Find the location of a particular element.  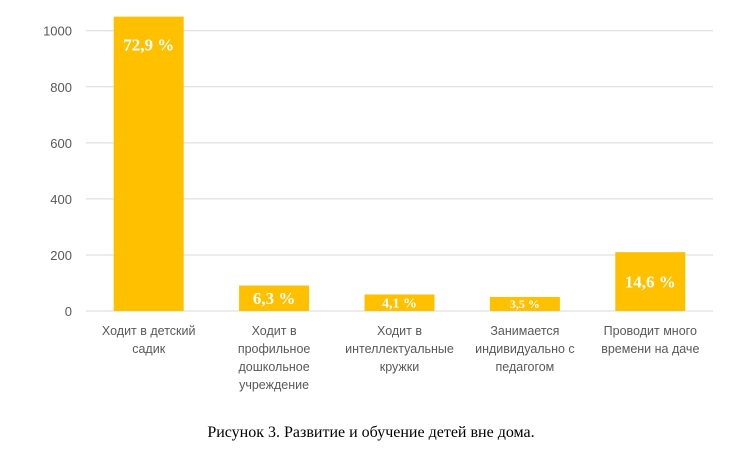

y-tick-label: 1000 is located at coordinates (57, 31).